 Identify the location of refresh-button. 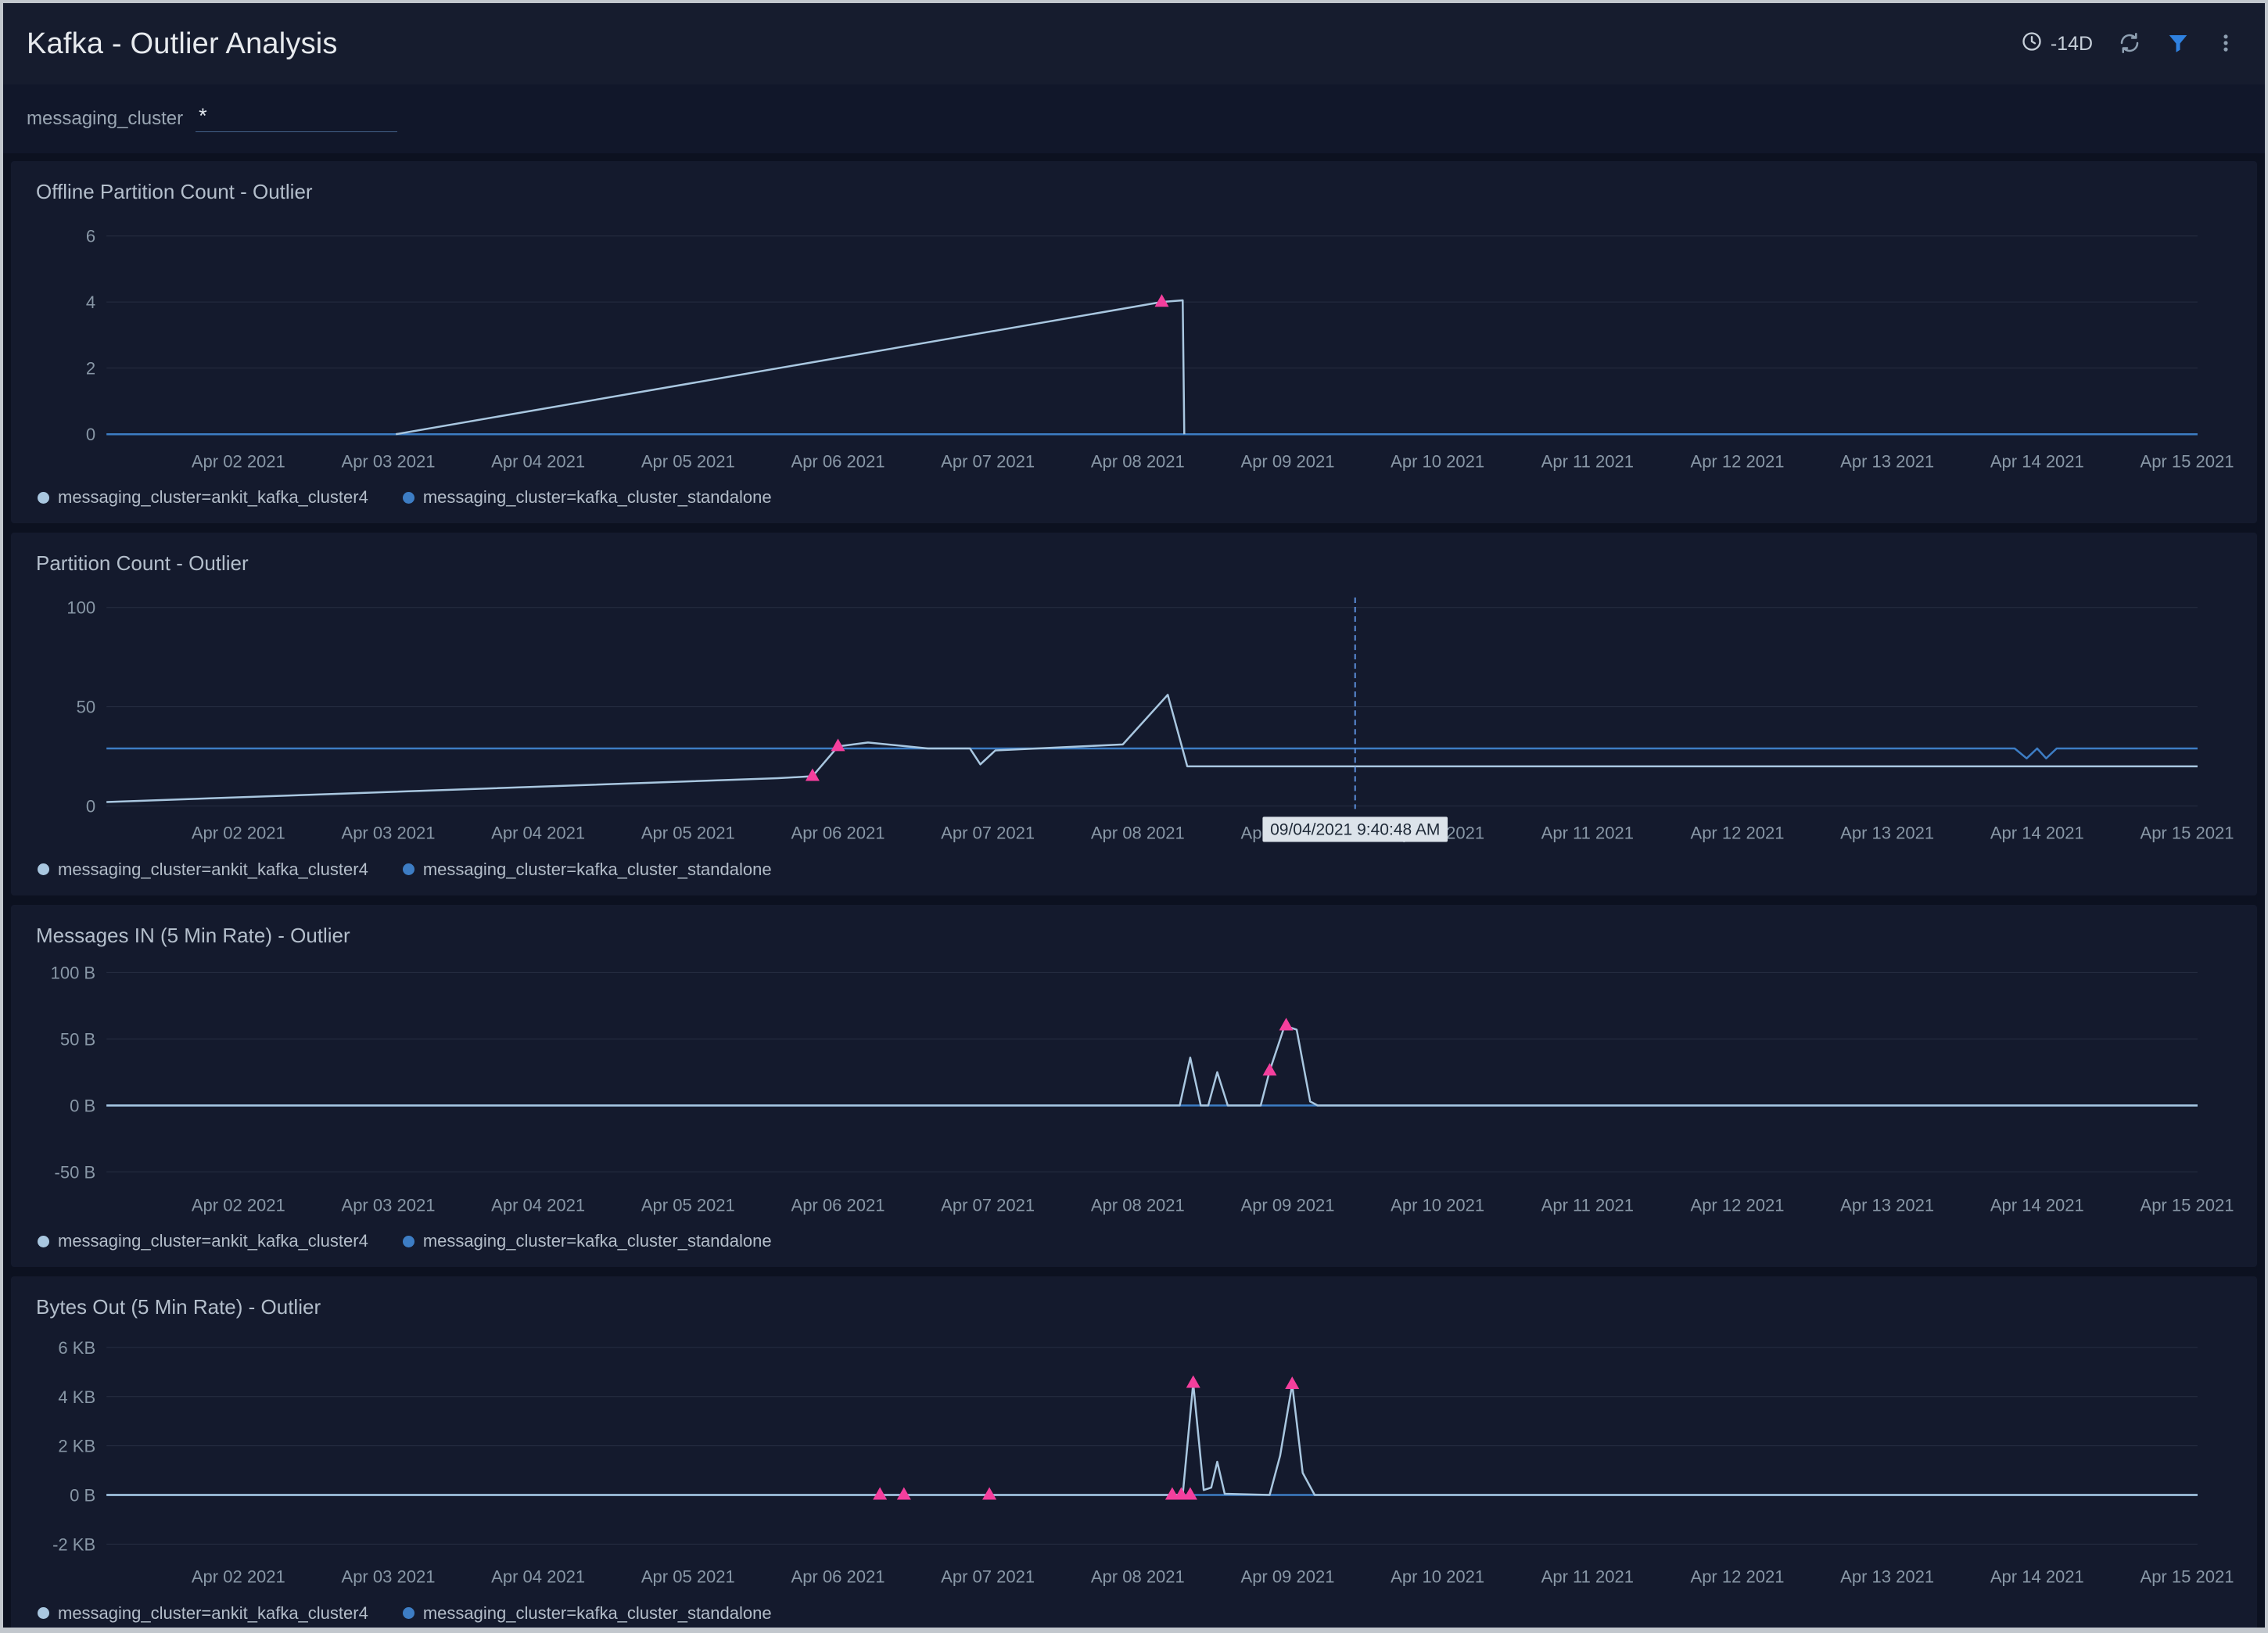
(2129, 44).